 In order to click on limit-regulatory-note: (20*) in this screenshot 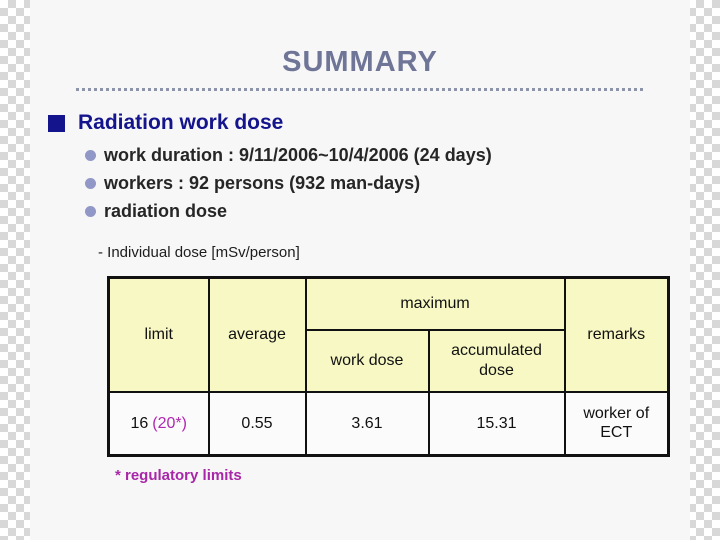, I will do `click(169, 423)`.